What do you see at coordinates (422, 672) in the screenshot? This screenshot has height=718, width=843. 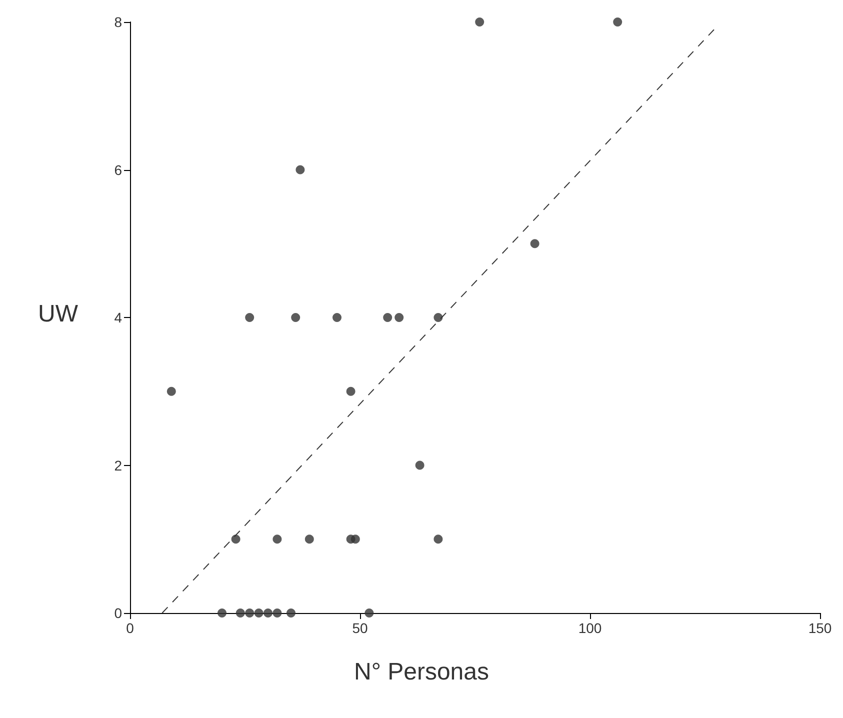 I see `x-axis-title: N° Personas` at bounding box center [422, 672].